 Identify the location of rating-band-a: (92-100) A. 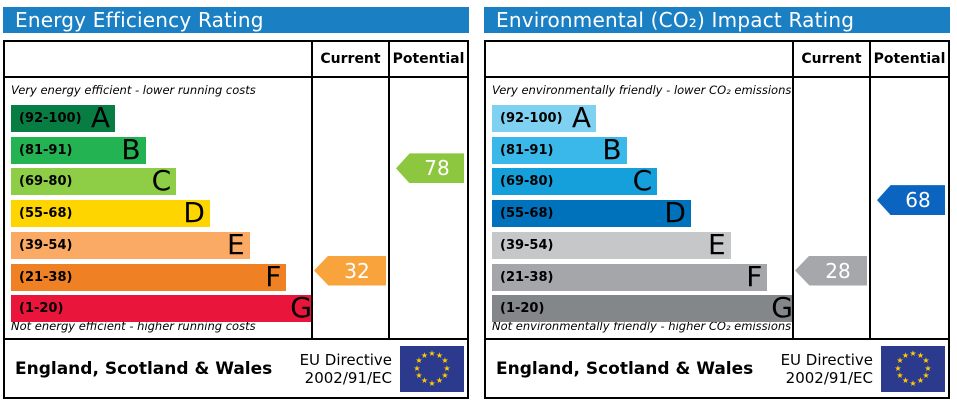
(544, 117).